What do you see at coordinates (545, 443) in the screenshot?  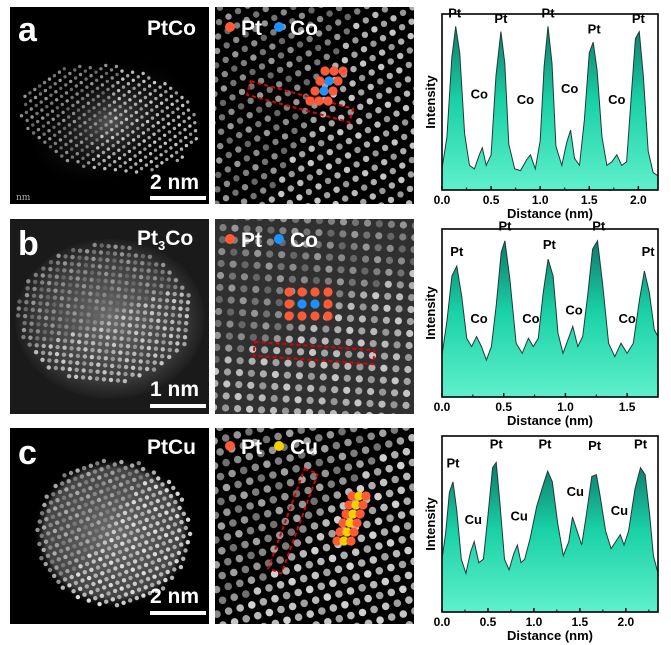 I see `peak-label: Pt` at bounding box center [545, 443].